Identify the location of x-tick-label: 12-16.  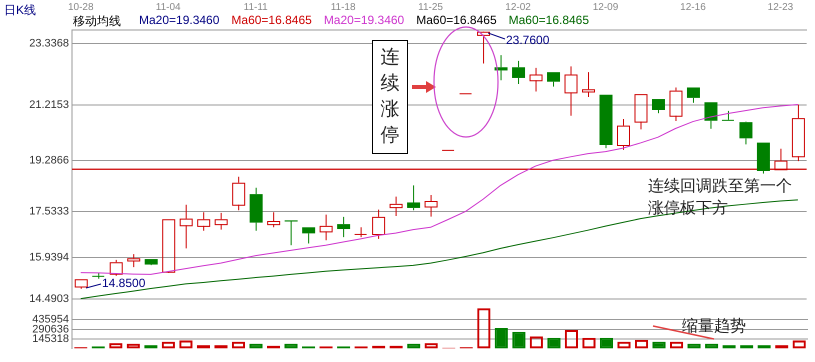
(693, 7).